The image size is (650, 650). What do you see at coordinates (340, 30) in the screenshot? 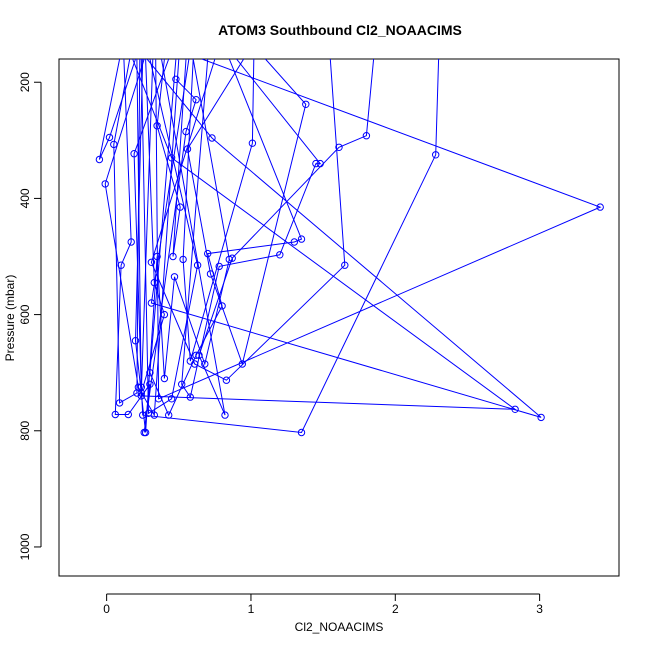
I see `chart-title: ATOM3 Southbound Cl2_NOAACIMS` at bounding box center [340, 30].